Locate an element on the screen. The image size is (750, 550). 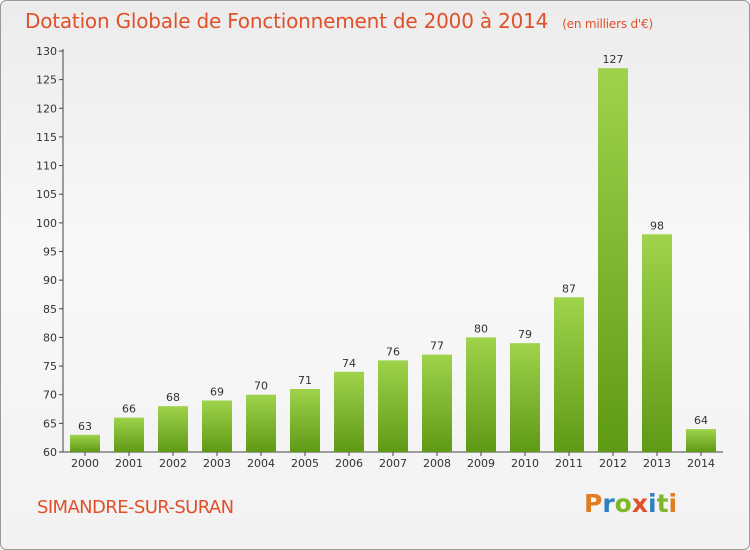
y-tick-label: 130 is located at coordinates (46, 51).